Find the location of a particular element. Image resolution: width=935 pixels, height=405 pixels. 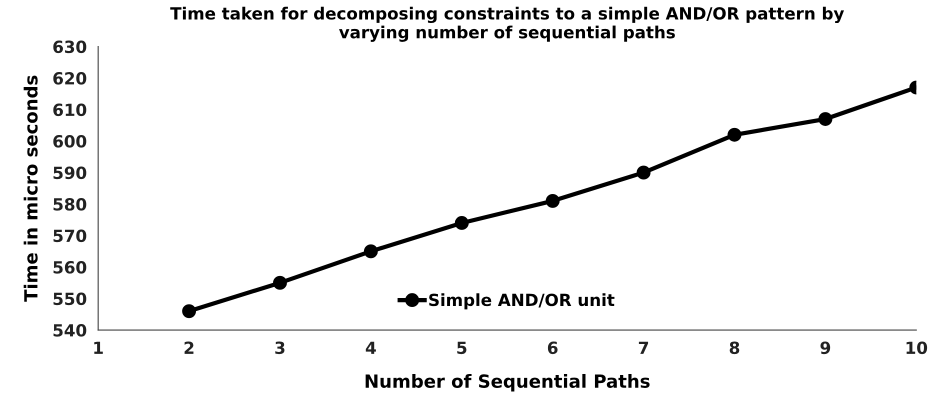

x-tick-label: 9 is located at coordinates (825, 347).